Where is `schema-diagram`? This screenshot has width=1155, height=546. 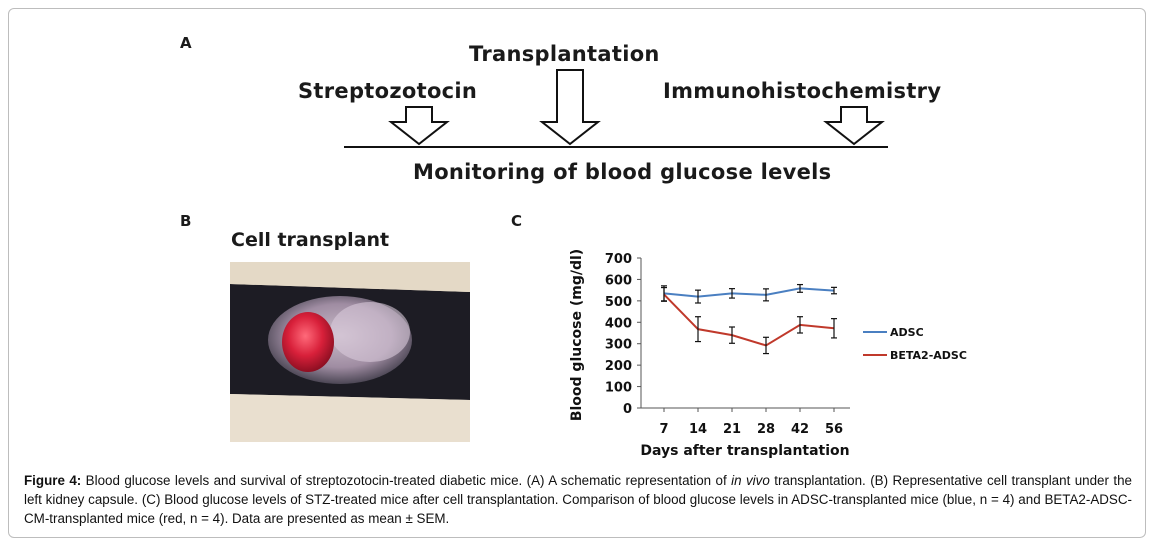
schema-diagram is located at coordinates (616, 108).